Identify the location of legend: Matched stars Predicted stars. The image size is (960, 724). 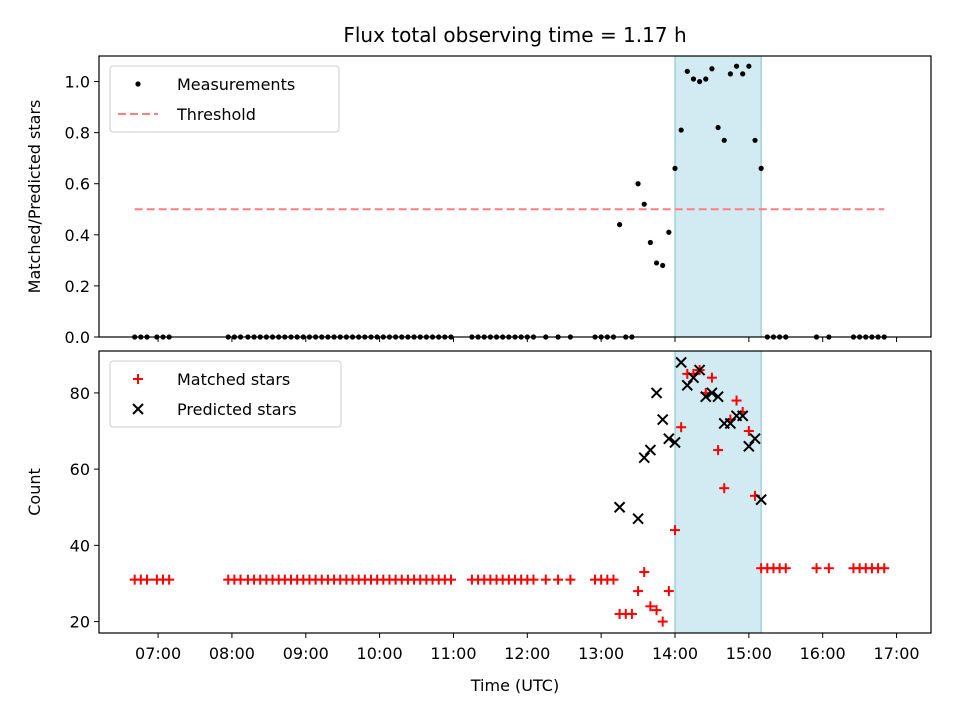
(225, 394).